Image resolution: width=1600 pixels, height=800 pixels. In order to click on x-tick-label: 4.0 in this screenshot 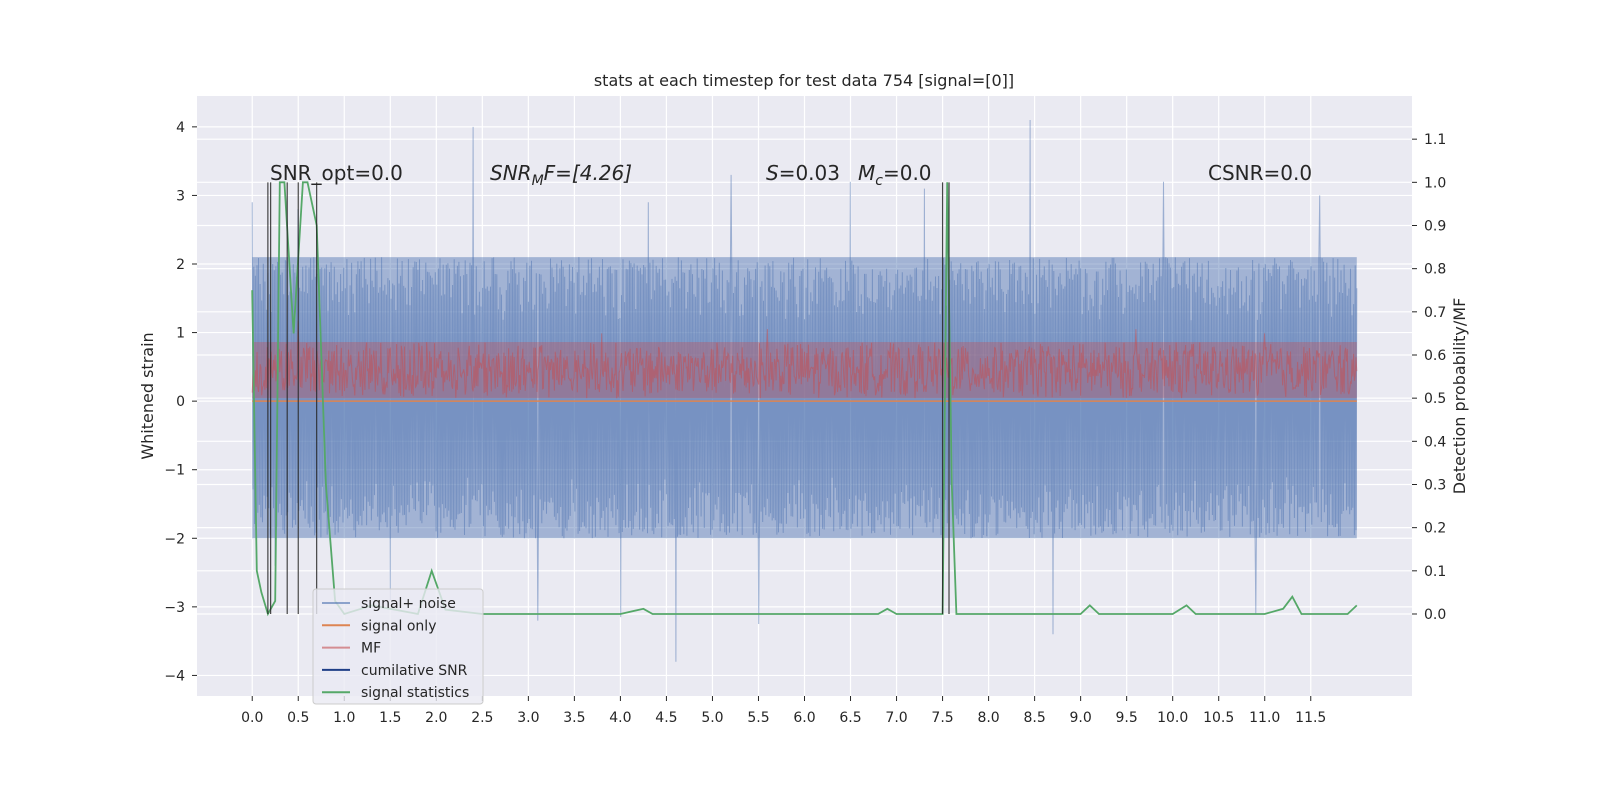, I will do `click(620, 718)`.